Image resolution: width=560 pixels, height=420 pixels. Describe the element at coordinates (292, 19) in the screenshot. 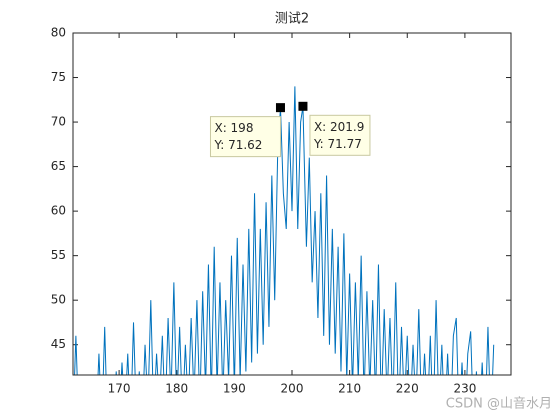

I see `chart-title: 测试2` at that location.